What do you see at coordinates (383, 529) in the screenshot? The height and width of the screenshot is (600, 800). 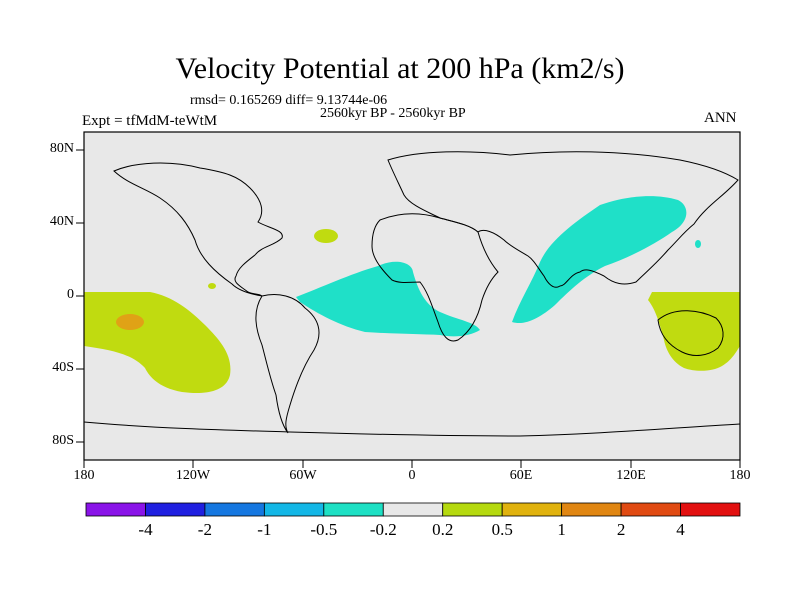 I see `colorbar-label: -0.2` at bounding box center [383, 529].